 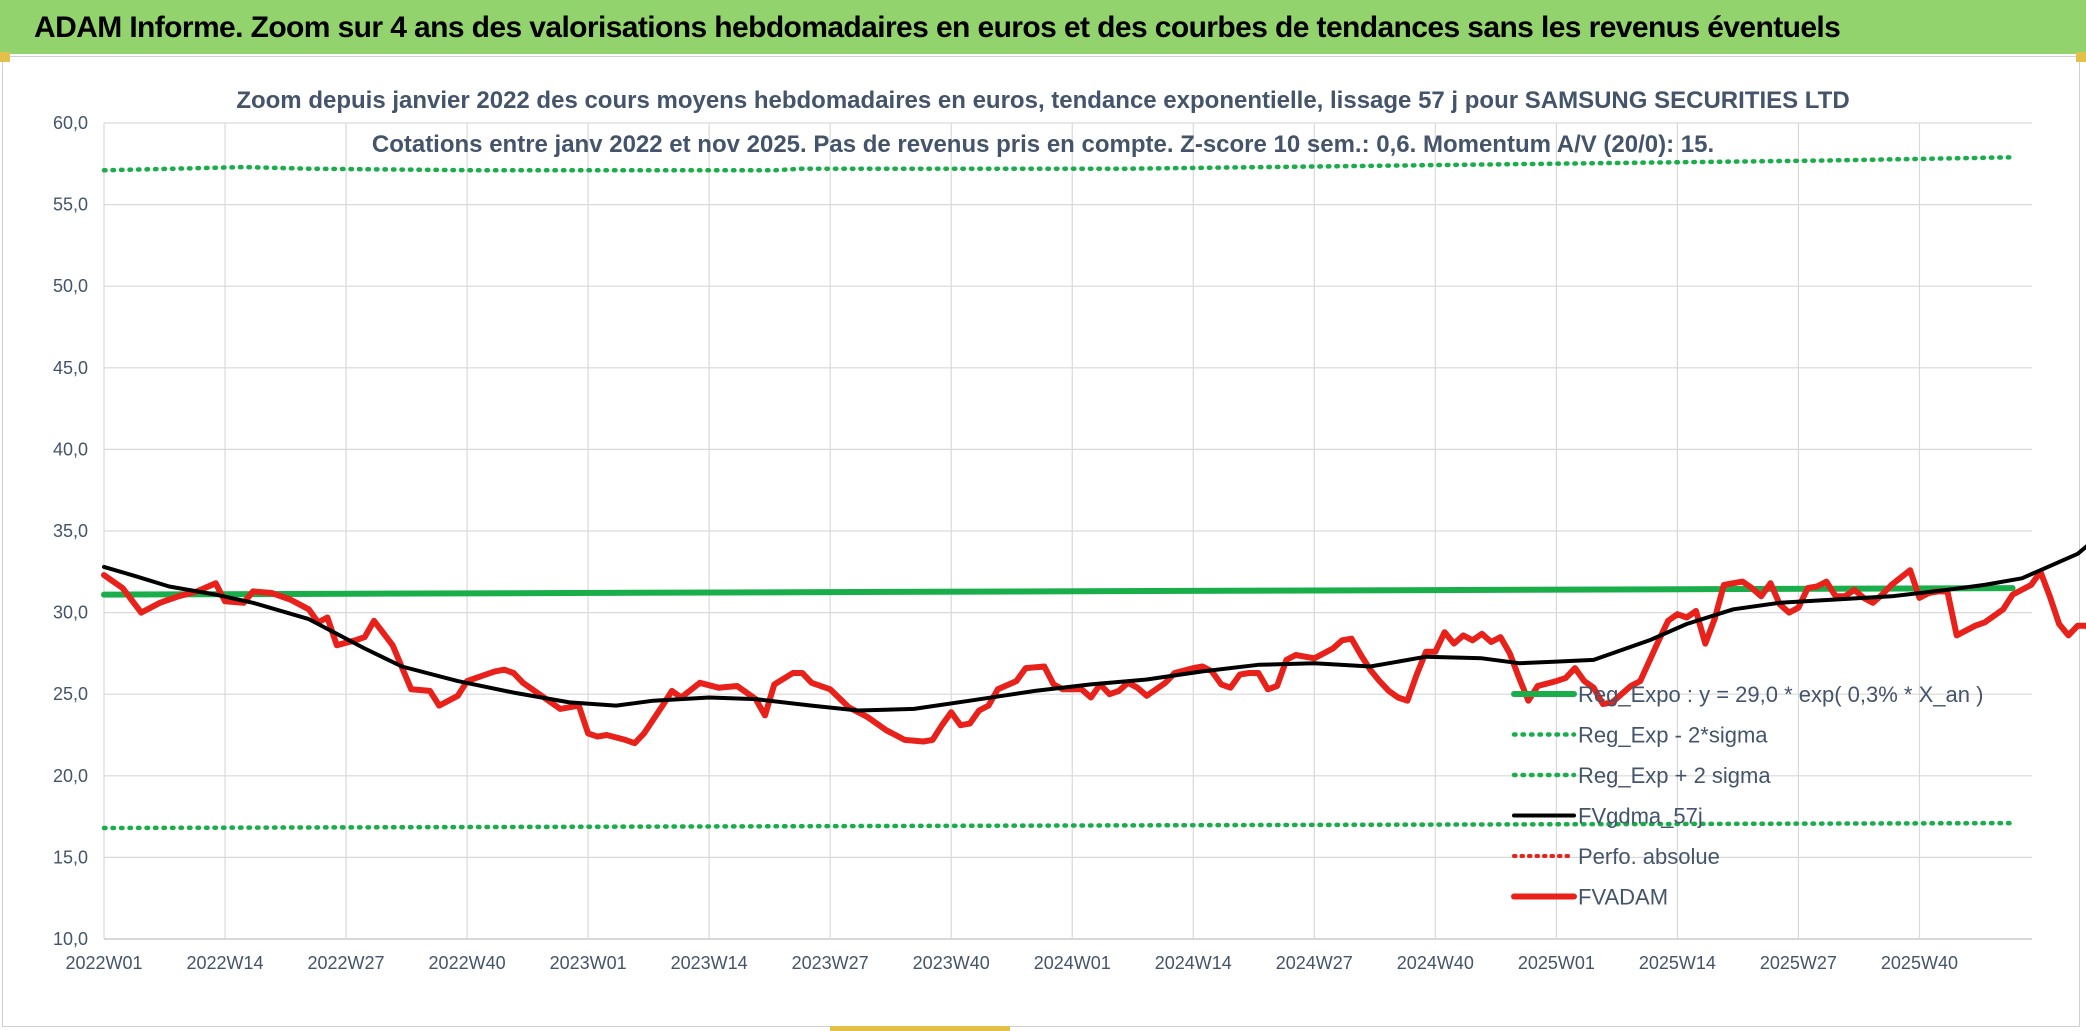 I want to click on y-tick-label: 40,0, so click(x=70, y=449).